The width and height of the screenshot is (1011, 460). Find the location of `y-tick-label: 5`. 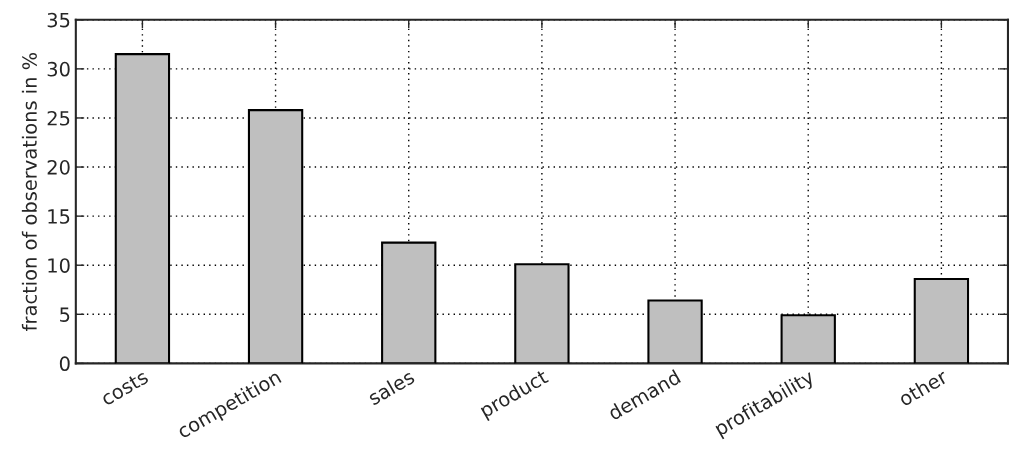

y-tick-label: 5 is located at coordinates (65, 314).